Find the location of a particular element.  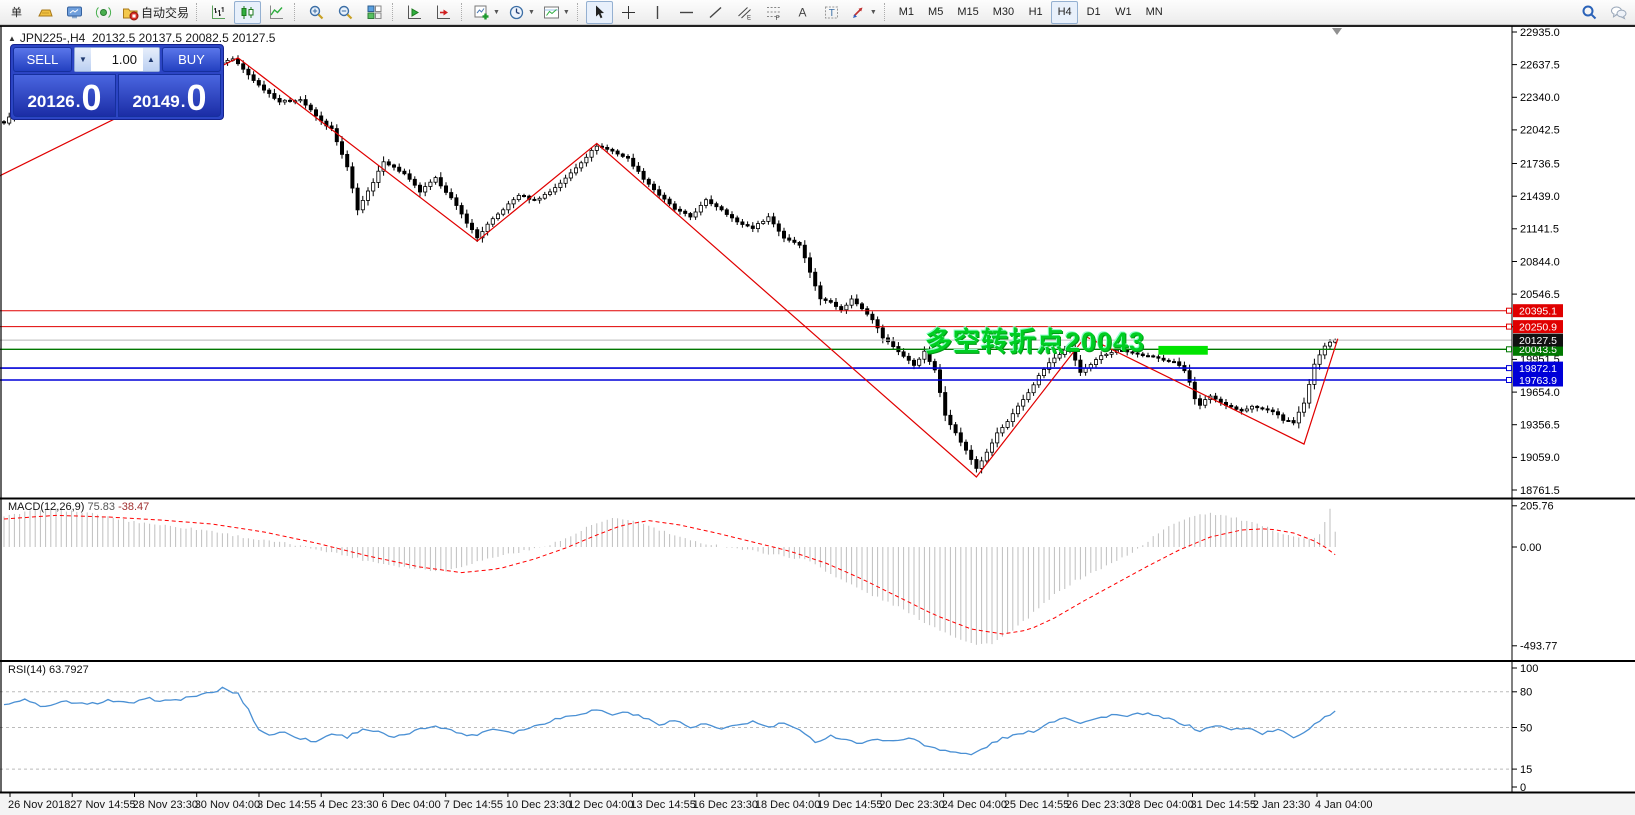

svg-text: T is located at coordinates (832, 13).